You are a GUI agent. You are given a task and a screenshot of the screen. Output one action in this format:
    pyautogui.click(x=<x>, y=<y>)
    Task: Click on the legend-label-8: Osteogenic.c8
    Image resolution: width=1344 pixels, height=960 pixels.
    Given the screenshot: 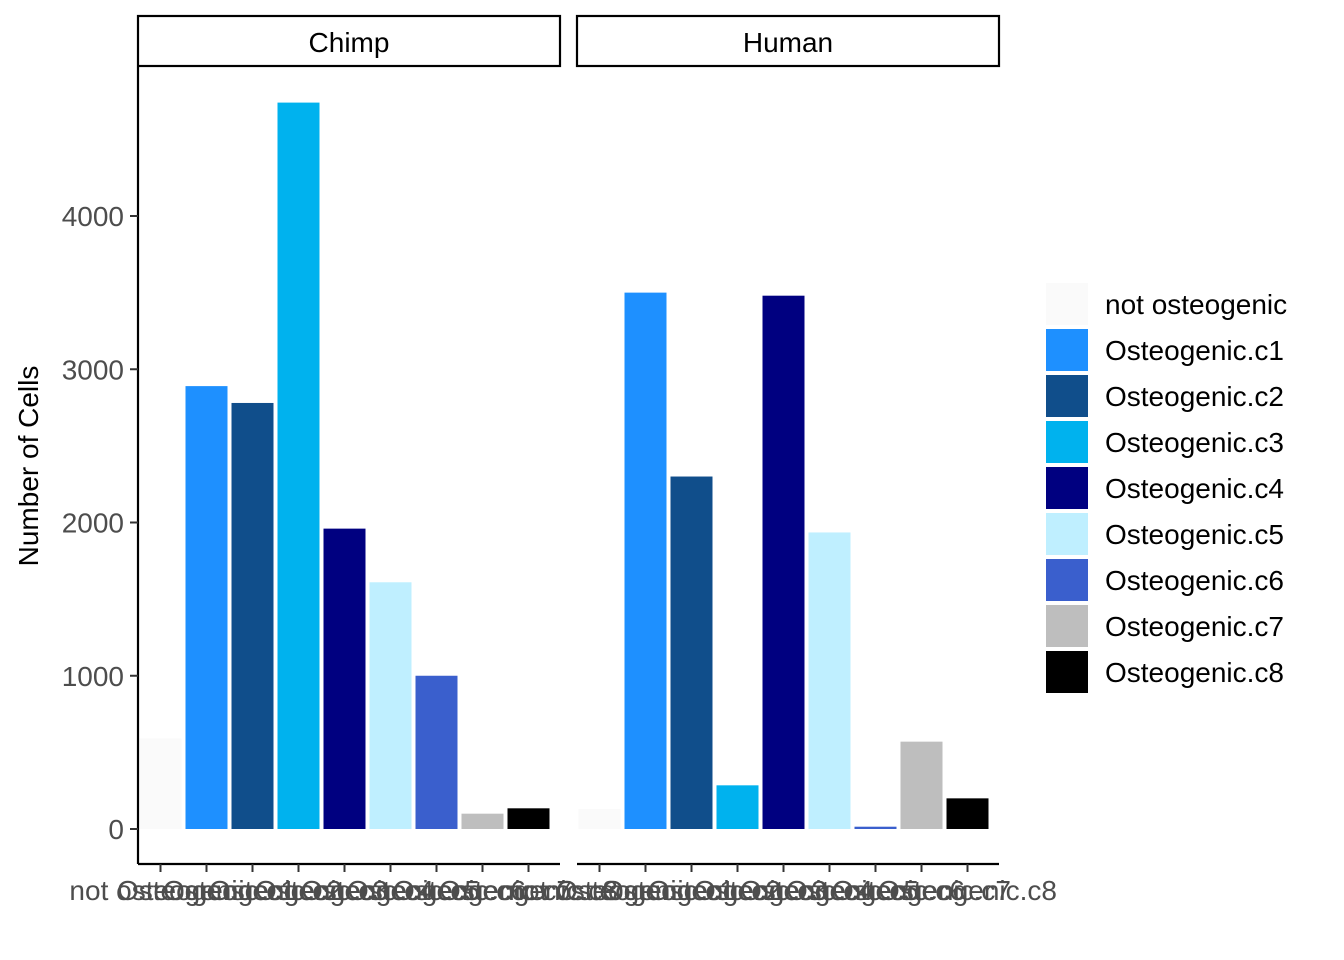 What is the action you would take?
    pyautogui.click(x=1194, y=672)
    